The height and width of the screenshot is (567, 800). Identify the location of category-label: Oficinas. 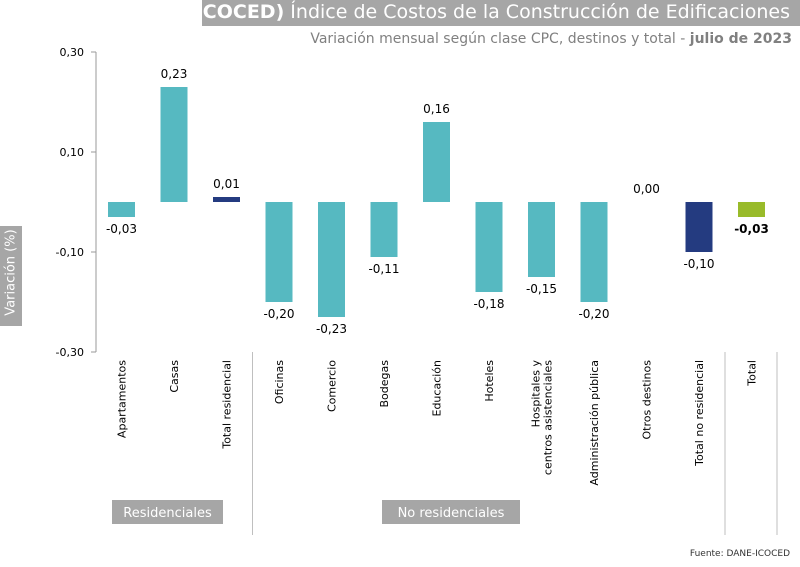
(279, 382).